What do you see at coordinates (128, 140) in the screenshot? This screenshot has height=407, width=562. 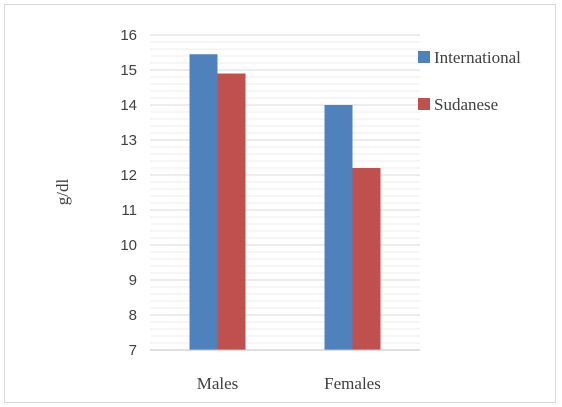 I see `y-tick-label: 13` at bounding box center [128, 140].